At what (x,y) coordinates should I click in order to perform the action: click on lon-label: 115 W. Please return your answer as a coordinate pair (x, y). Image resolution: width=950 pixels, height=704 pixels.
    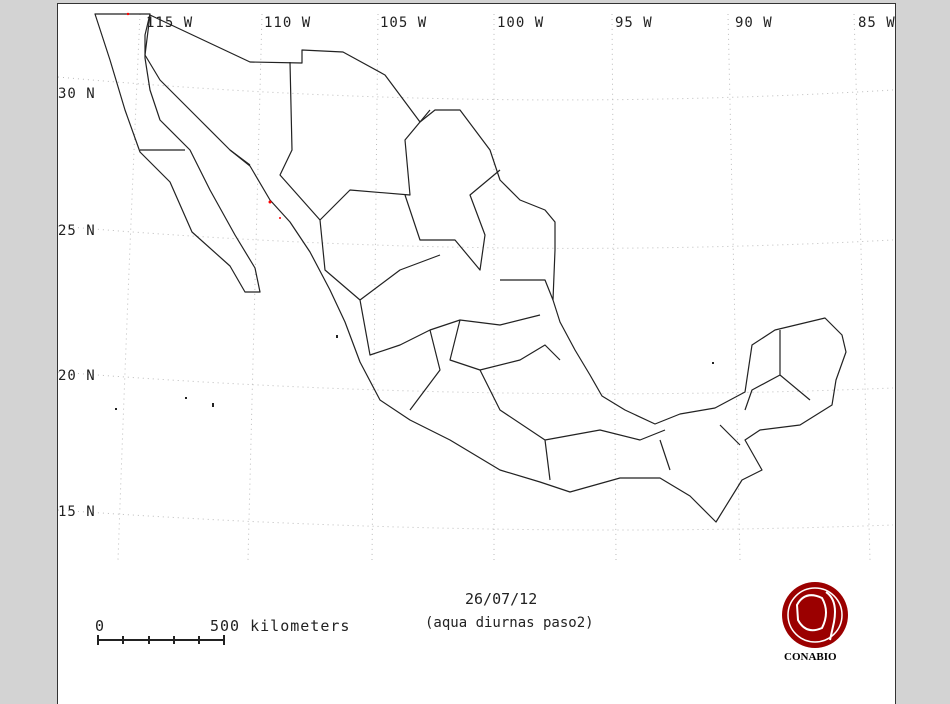
    Looking at the image, I should click on (170, 23).